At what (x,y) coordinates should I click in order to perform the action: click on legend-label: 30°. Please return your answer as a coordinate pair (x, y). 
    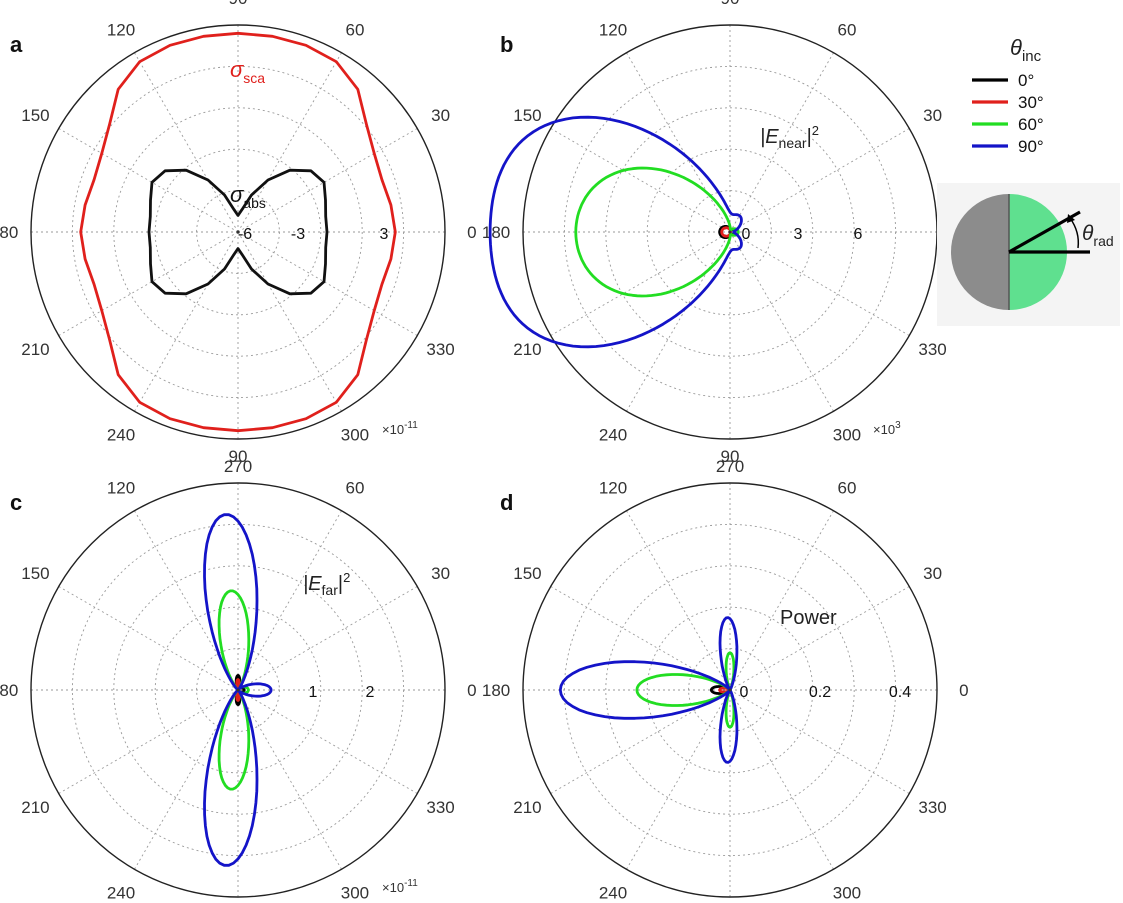
    Looking at the image, I should click on (1031, 102).